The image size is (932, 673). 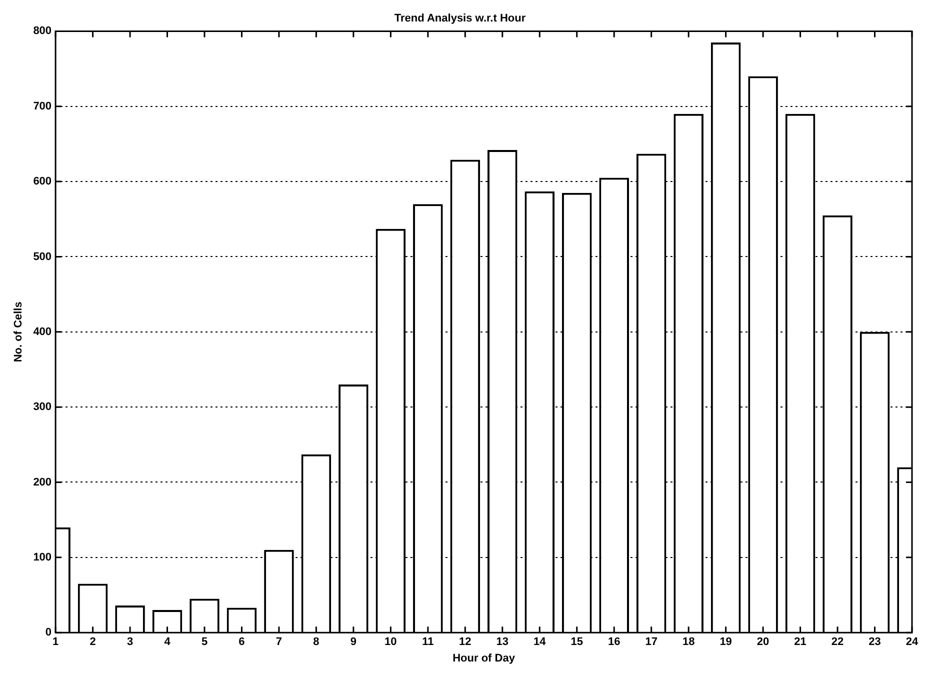 I want to click on x-tick-label: 13, so click(x=502, y=642).